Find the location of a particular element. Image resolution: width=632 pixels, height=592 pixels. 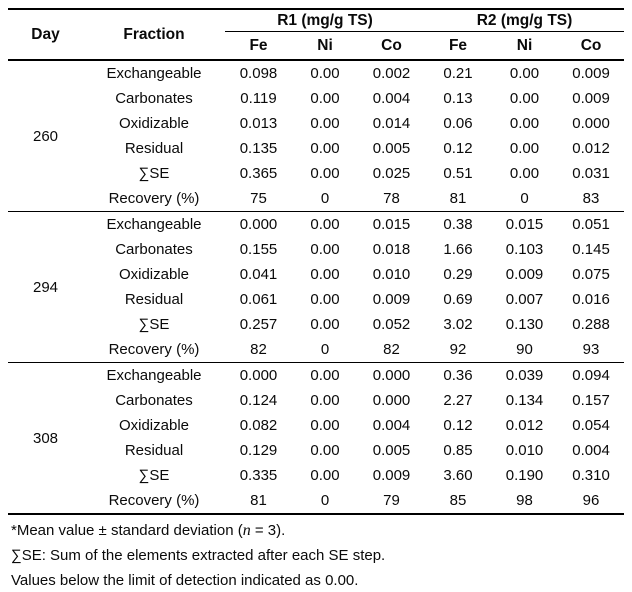

value-cell: 0.06 is located at coordinates (458, 123).